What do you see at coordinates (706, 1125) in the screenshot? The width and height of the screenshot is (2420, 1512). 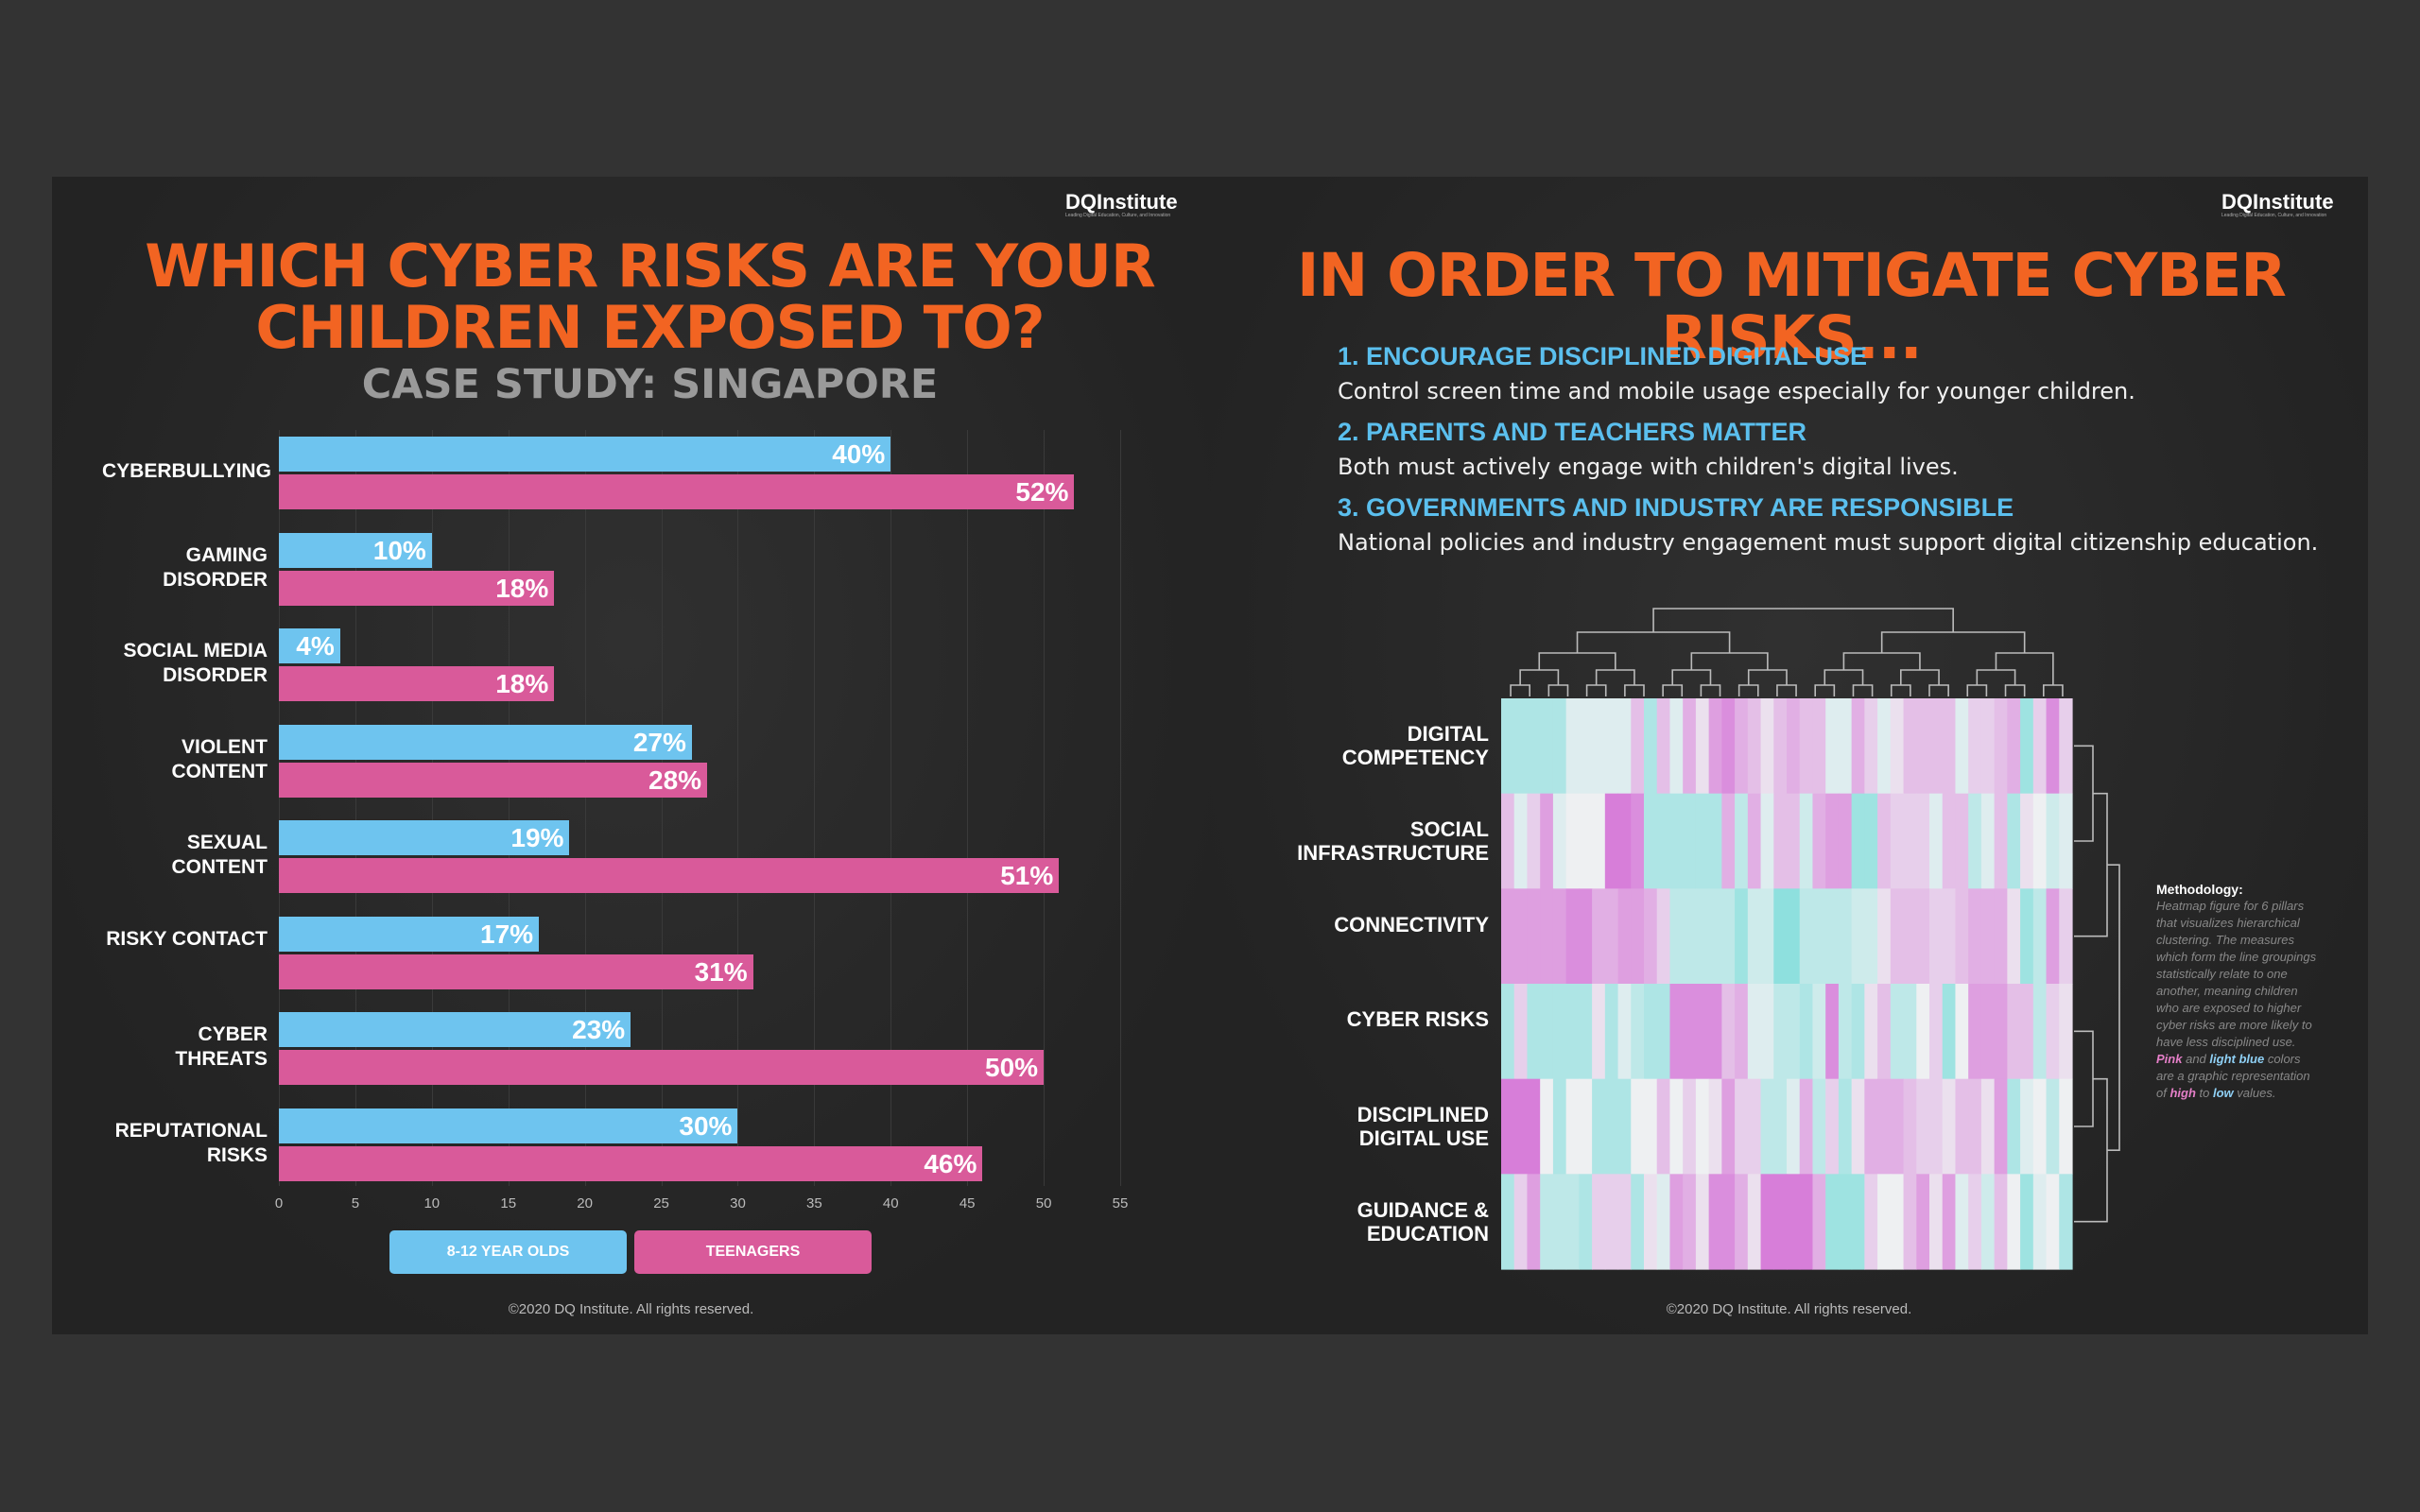 I see `bar-value-label: 30%` at bounding box center [706, 1125].